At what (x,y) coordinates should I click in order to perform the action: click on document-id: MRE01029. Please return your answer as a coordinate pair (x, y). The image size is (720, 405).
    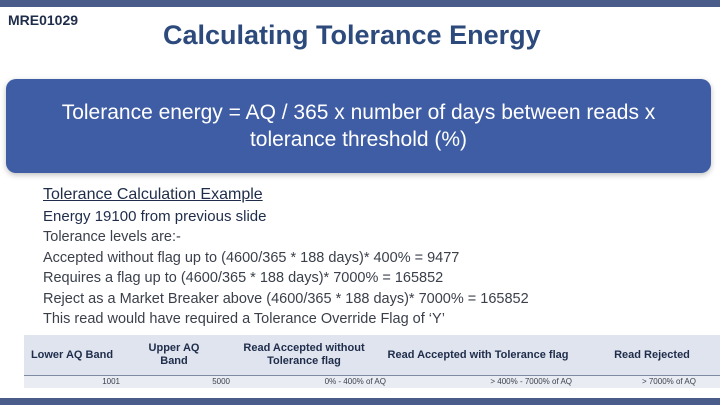
    Looking at the image, I should click on (43, 20).